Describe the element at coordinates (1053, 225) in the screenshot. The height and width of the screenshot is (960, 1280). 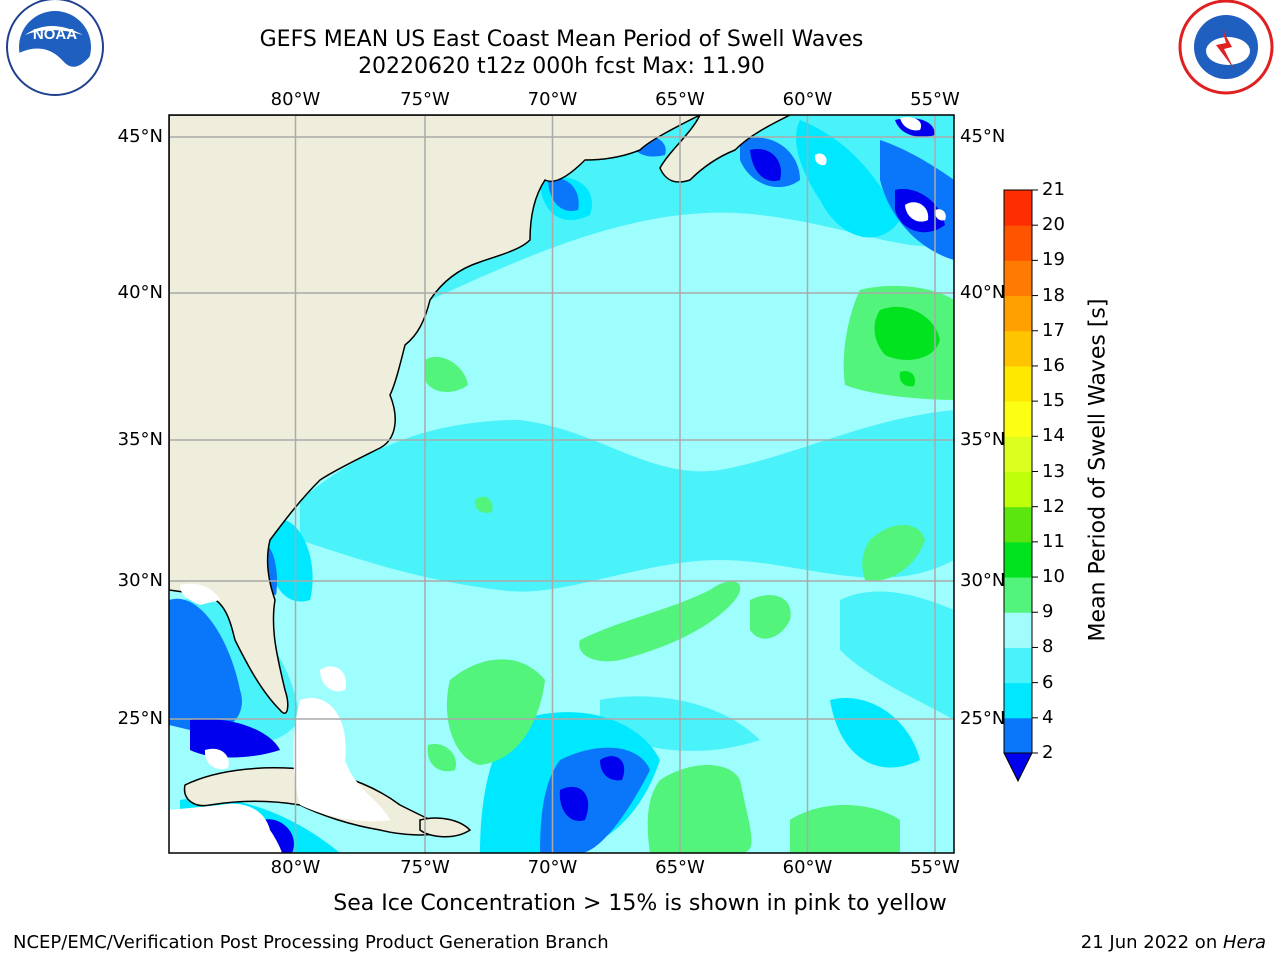
I see `colorbar-tick-label: 20` at that location.